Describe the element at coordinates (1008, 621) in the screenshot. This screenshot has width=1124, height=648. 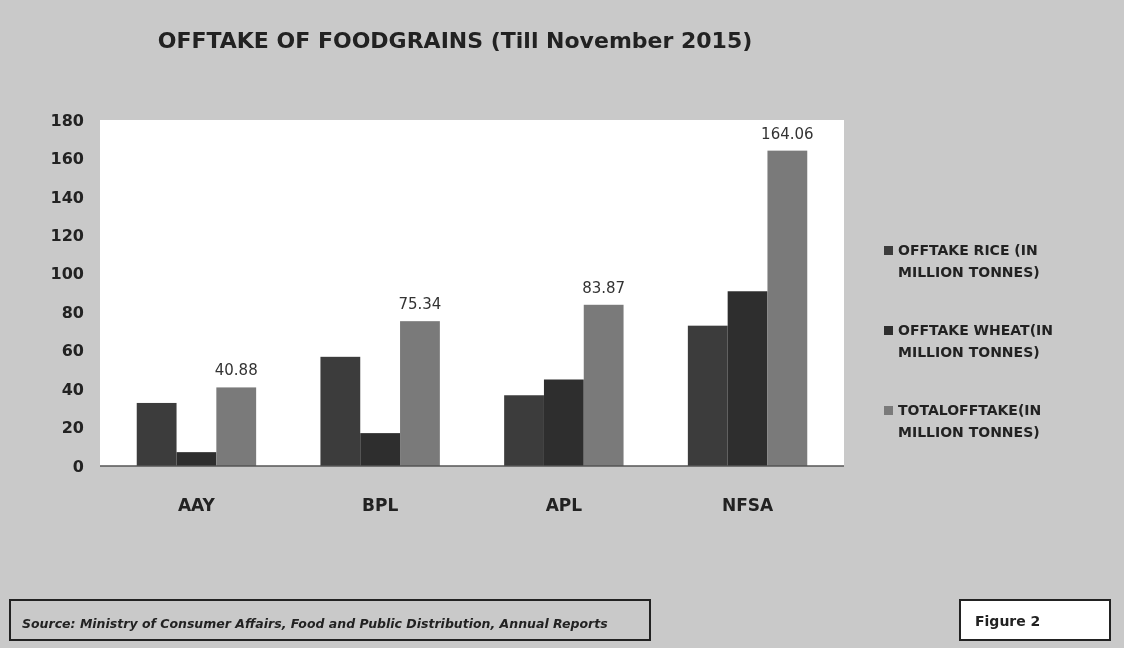
I see `caption: Figure 2` at that location.